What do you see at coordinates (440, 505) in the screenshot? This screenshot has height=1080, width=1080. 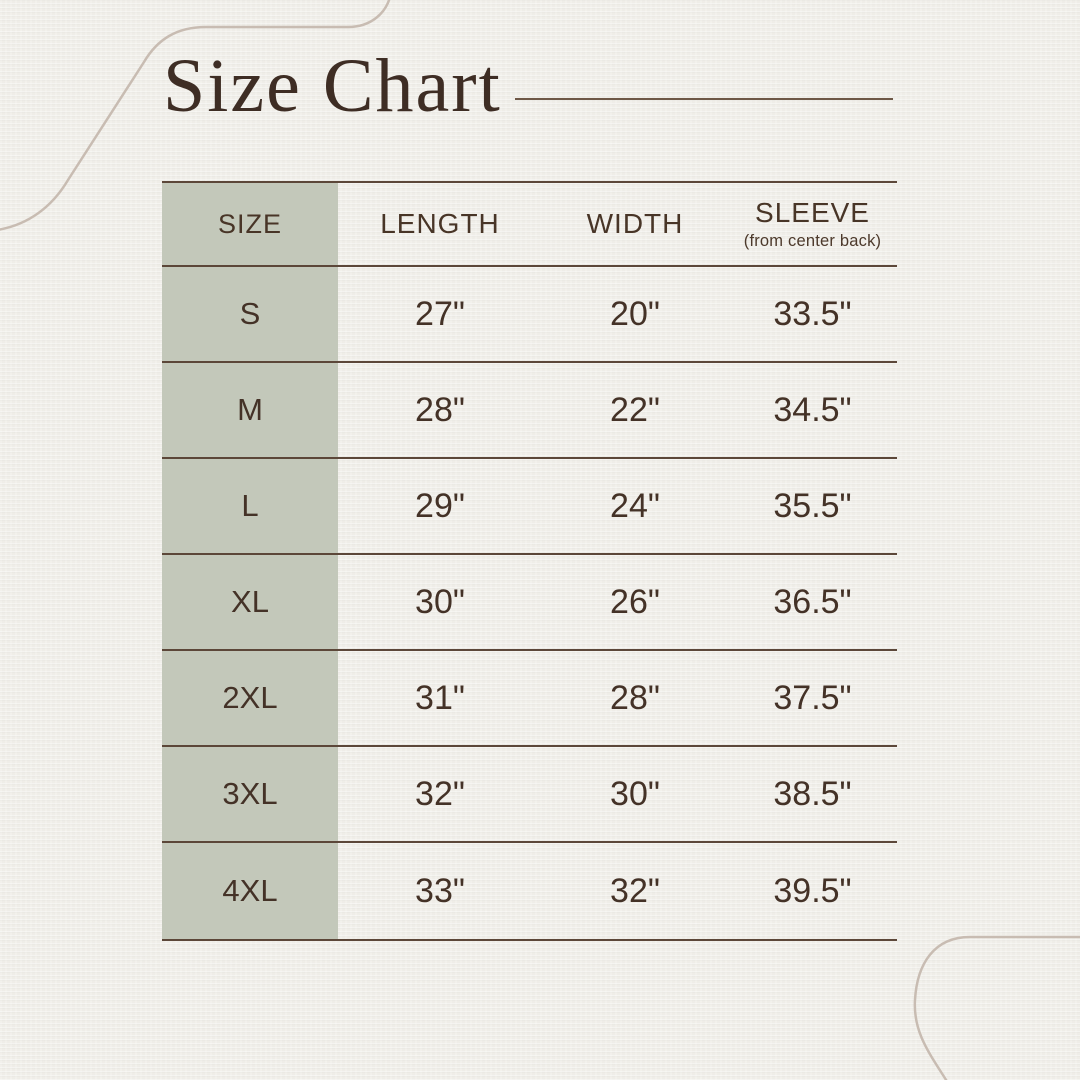 I see `length-value: 29"` at bounding box center [440, 505].